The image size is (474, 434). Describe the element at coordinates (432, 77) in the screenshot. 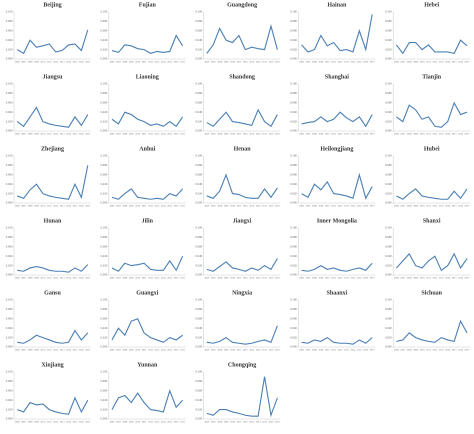

I see `panel-title: Tianjin` at that location.